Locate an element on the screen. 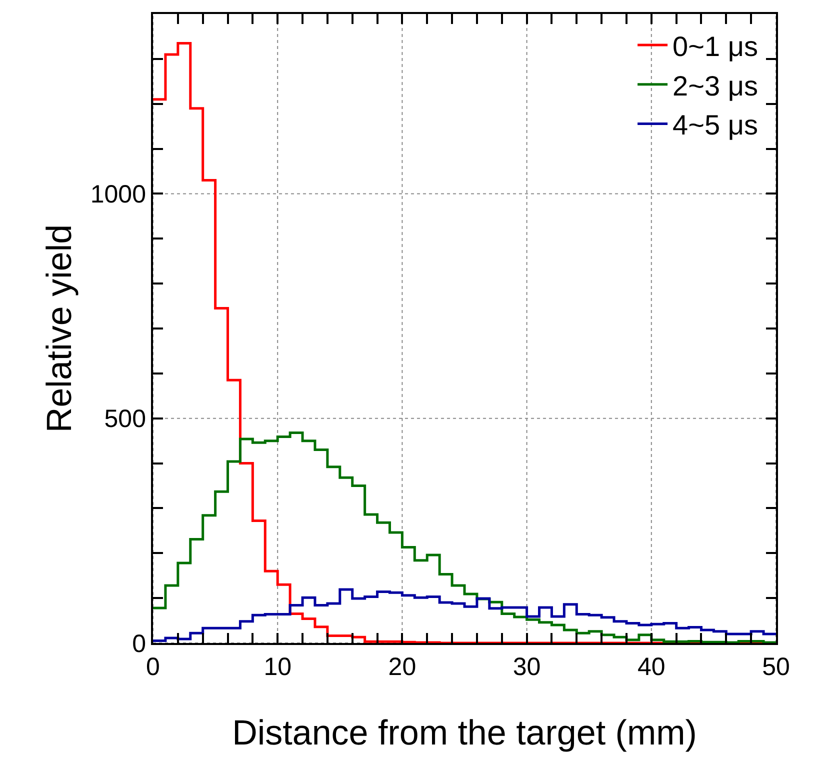 This screenshot has height=773, width=821. x-tick-label: 50 is located at coordinates (776, 667).